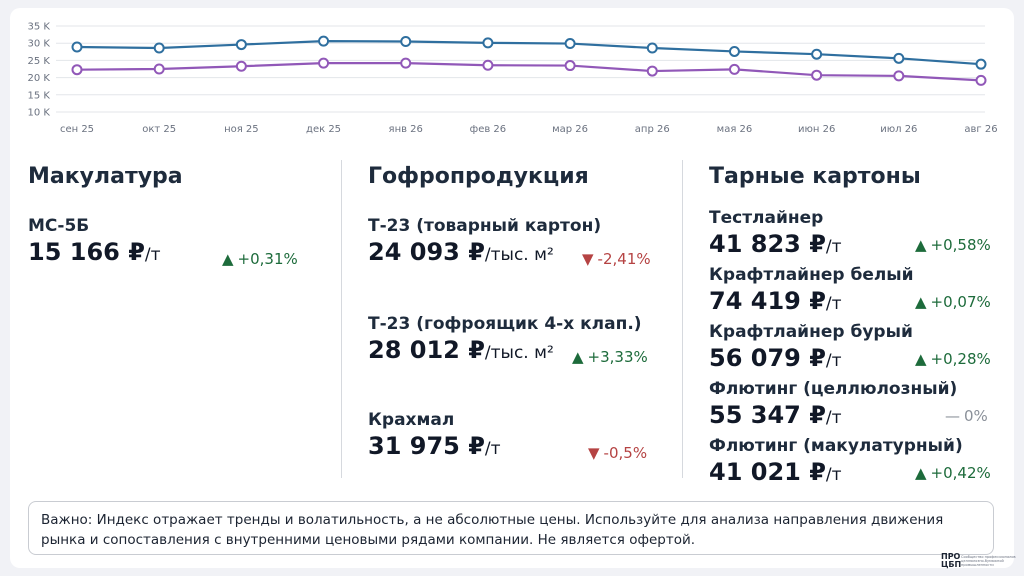 The width and height of the screenshot is (1024, 576). Describe the element at coordinates (178, 216) in the screenshot. I see `section-makulatura: Макулатура МС-5Б 15 166 ₽/т ▲ +0,31%` at that location.